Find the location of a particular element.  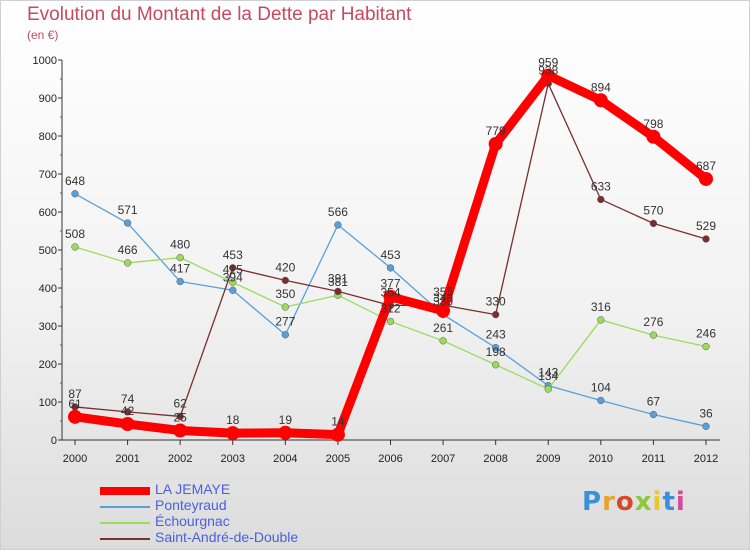

data-label-1: 36 is located at coordinates (706, 413).